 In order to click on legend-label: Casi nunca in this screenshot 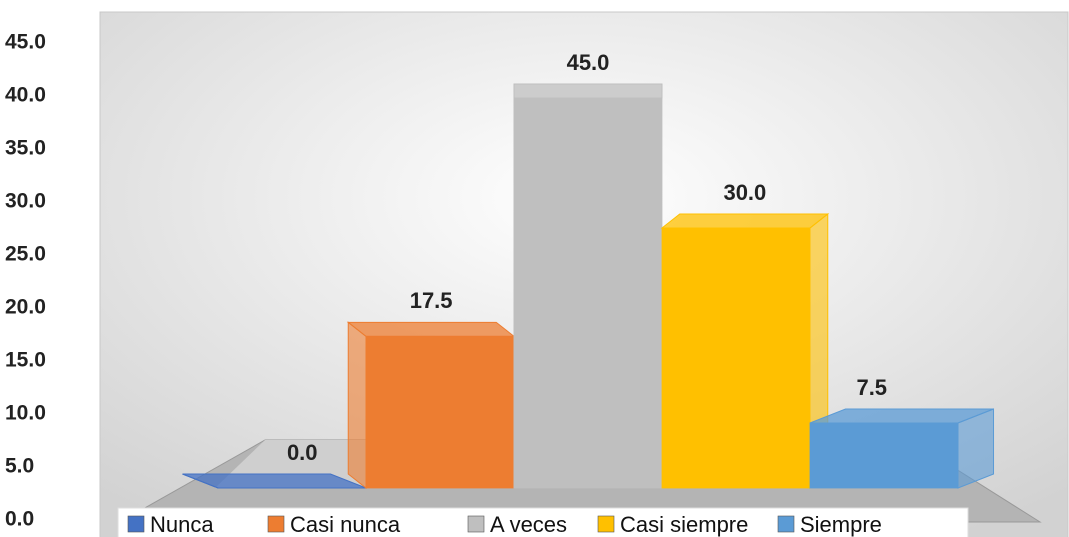, I will do `click(345, 524)`.